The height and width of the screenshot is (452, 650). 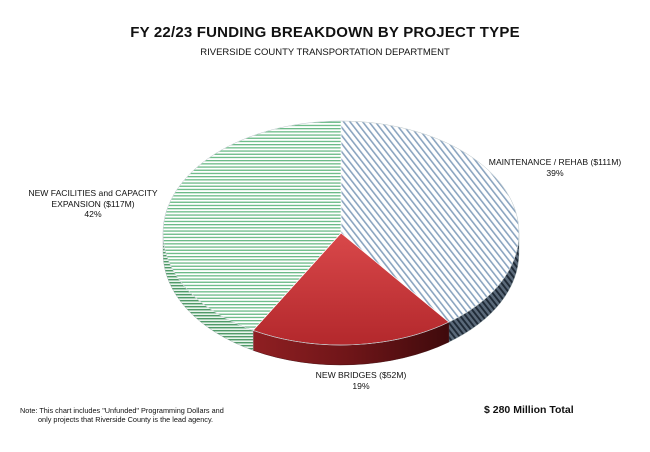 I want to click on slice-label-text: MAINTENANCE / REHAB ($111M), so click(x=555, y=162).